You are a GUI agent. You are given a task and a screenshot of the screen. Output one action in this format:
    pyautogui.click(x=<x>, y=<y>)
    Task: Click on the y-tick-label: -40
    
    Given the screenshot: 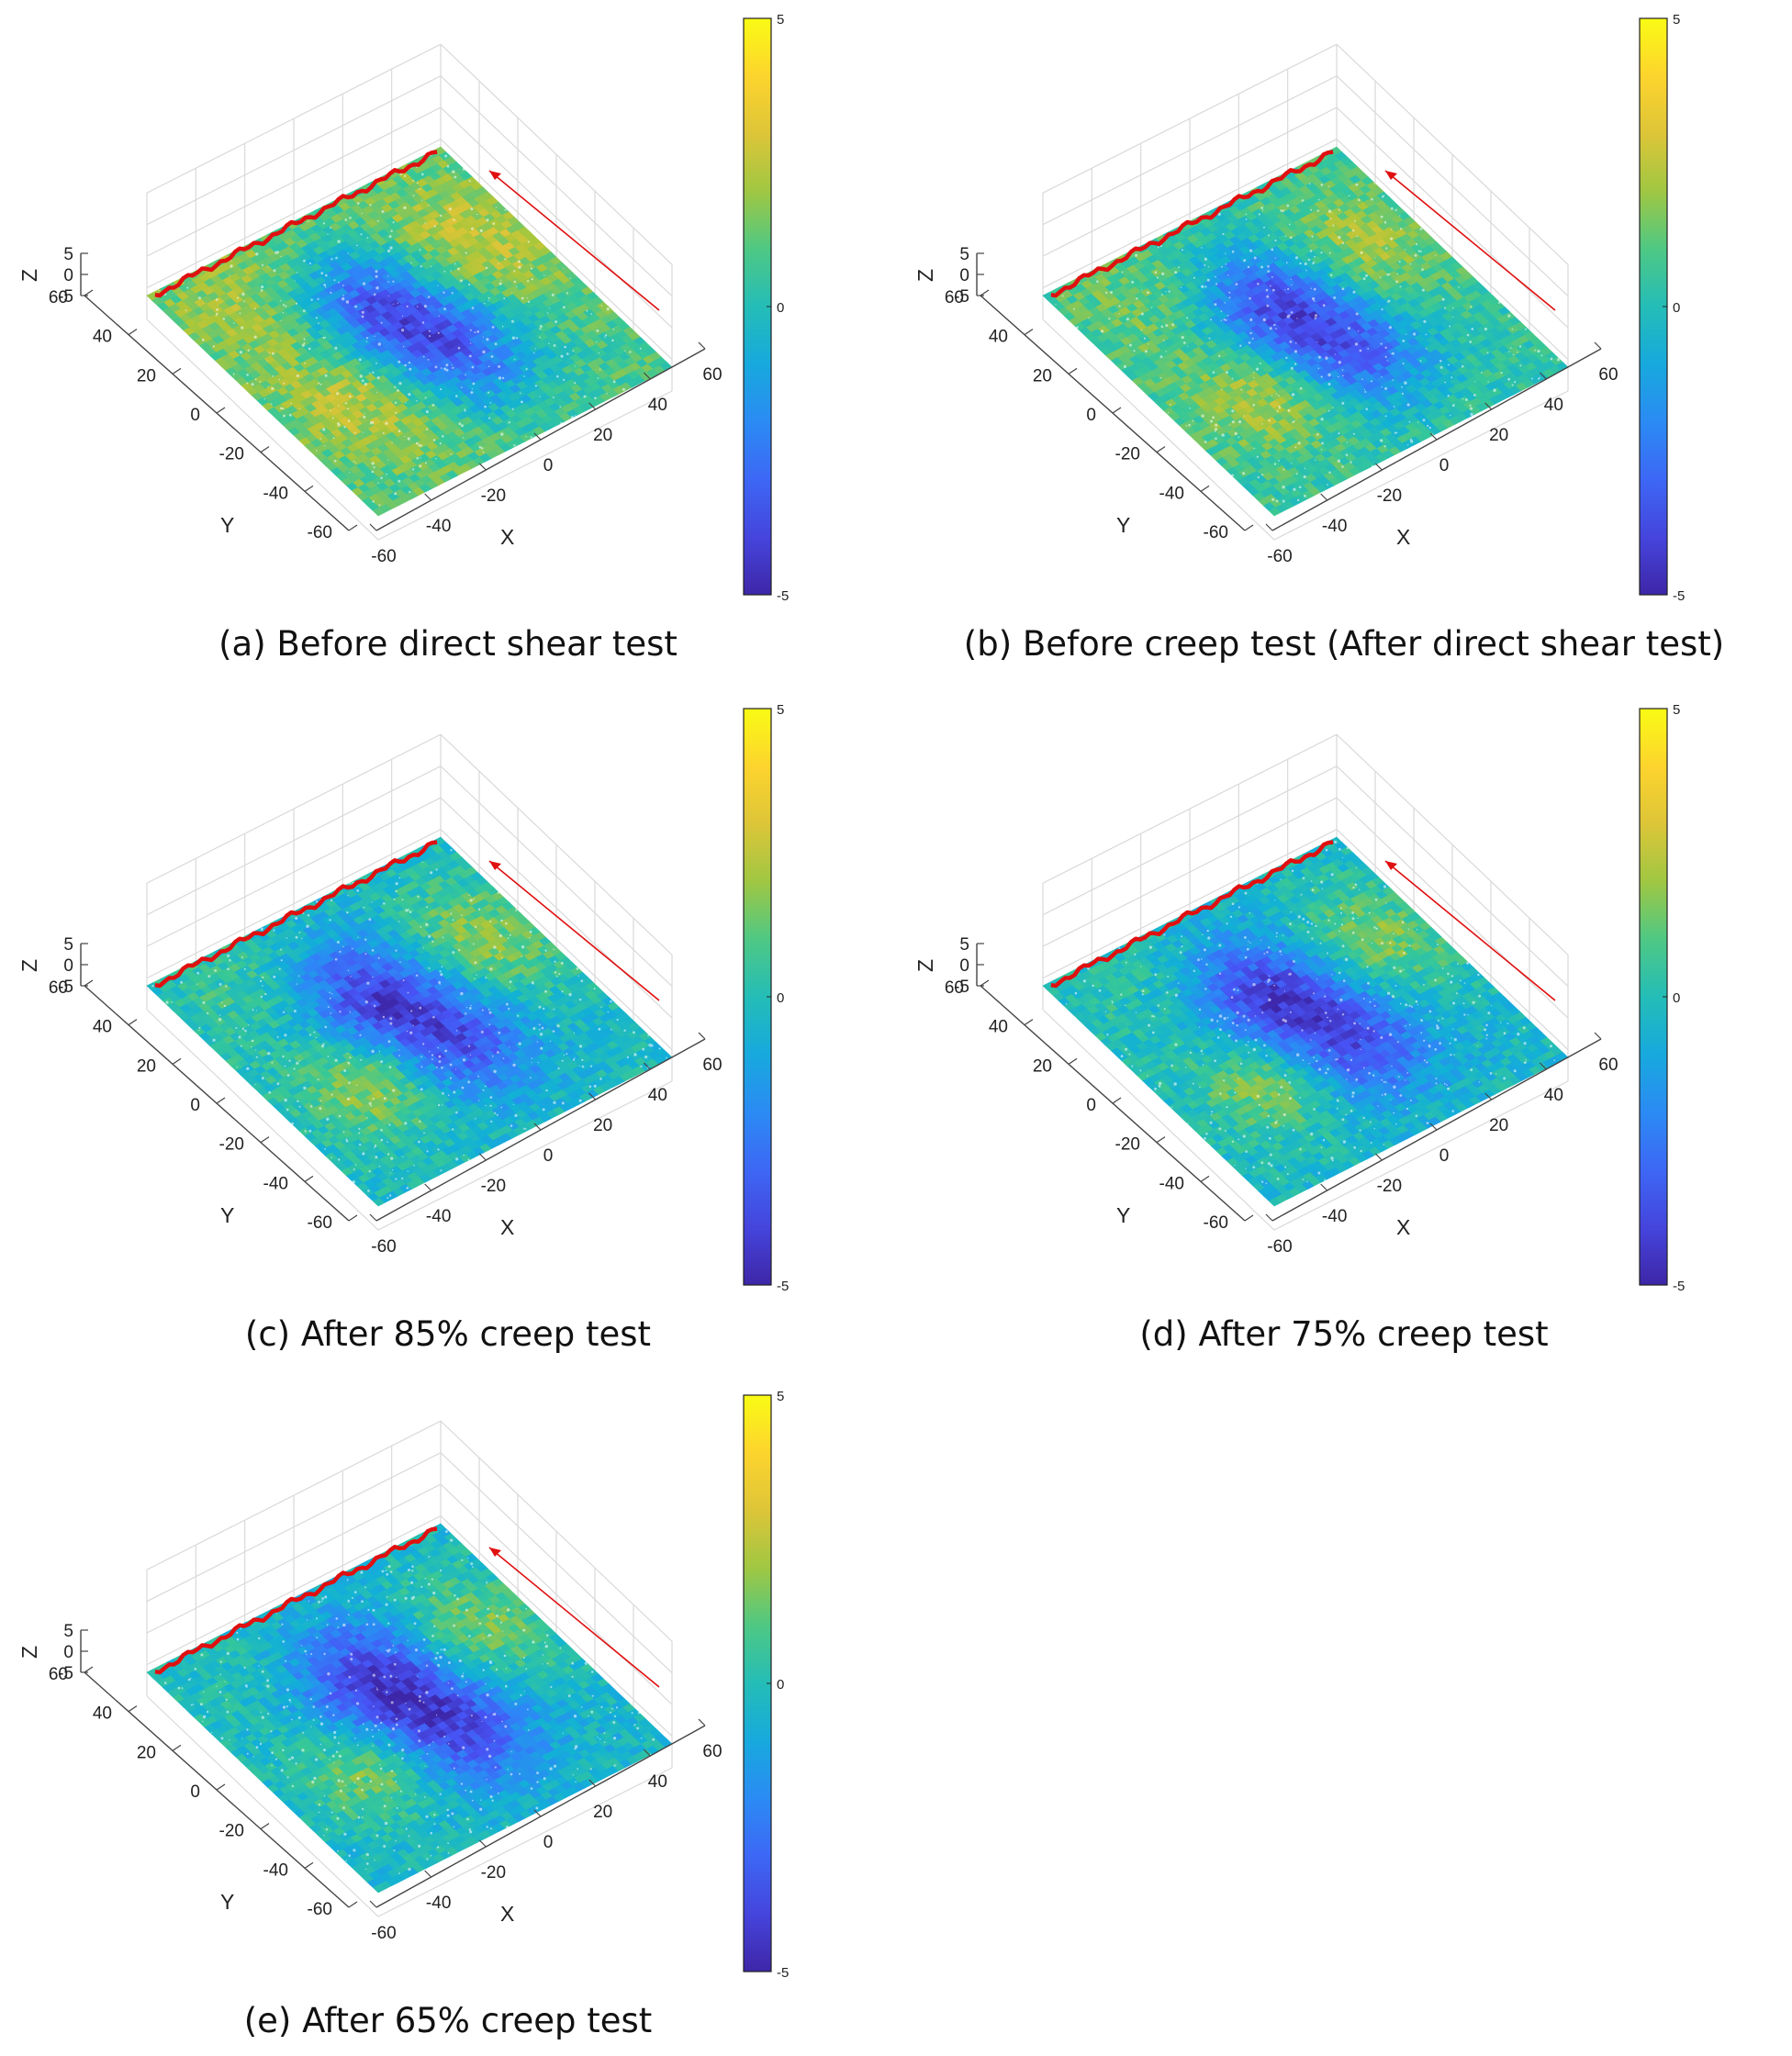 What is the action you would take?
    pyautogui.click(x=275, y=493)
    